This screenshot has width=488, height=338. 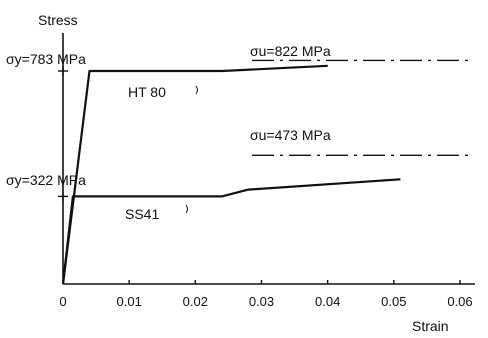 What do you see at coordinates (46, 180) in the screenshot?
I see `ss41-yield-label: σy=322 MPa` at bounding box center [46, 180].